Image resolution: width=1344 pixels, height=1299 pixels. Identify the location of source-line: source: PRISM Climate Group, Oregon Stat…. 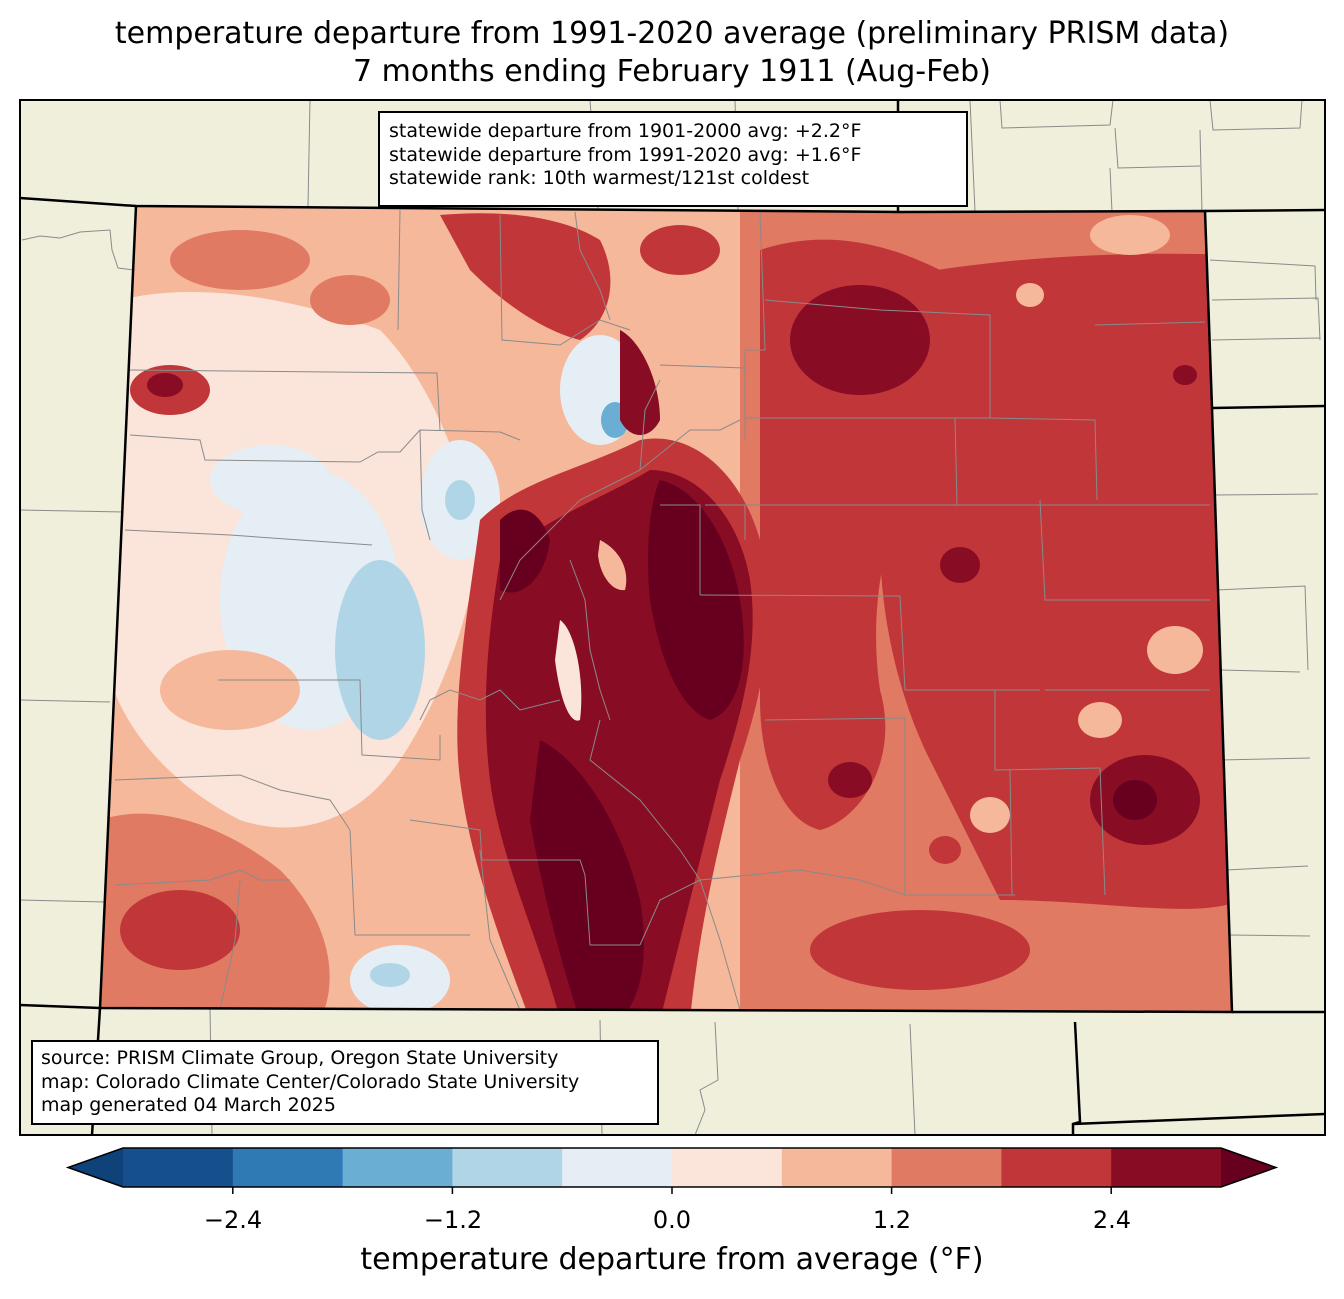
(300, 1058).